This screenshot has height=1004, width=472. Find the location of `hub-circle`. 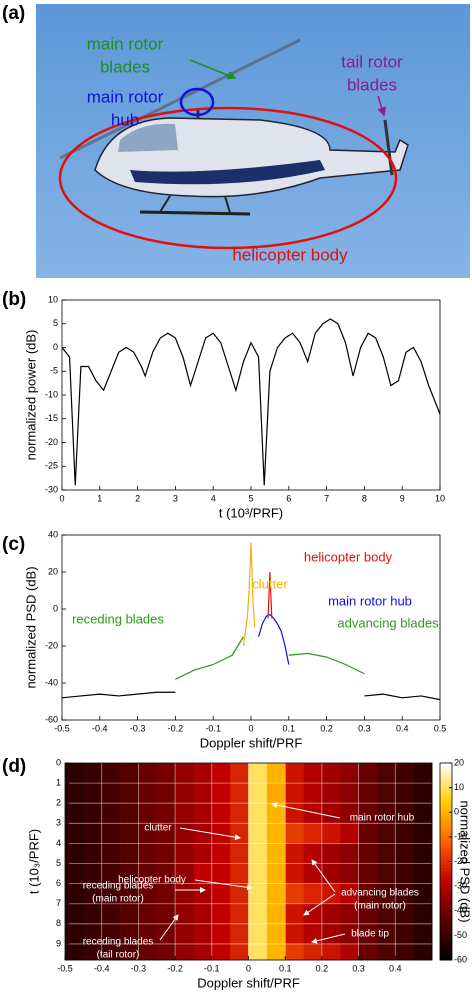

hub-circle is located at coordinates (197, 102).